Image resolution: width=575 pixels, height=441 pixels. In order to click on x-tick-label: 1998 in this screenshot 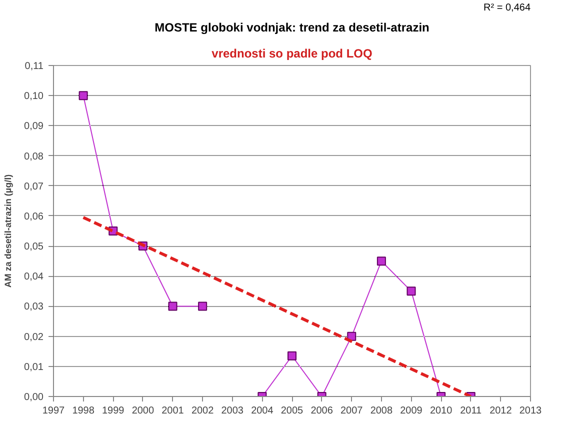, I will do `click(83, 411)`.